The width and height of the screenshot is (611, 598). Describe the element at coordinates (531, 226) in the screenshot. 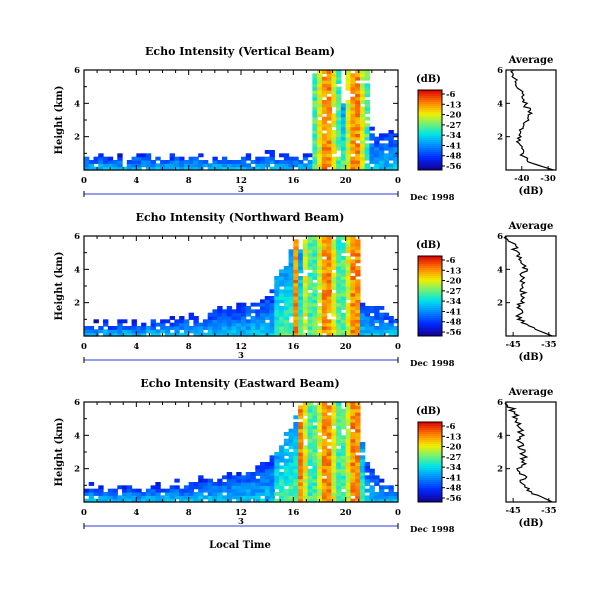

I see `average-title: Average` at that location.